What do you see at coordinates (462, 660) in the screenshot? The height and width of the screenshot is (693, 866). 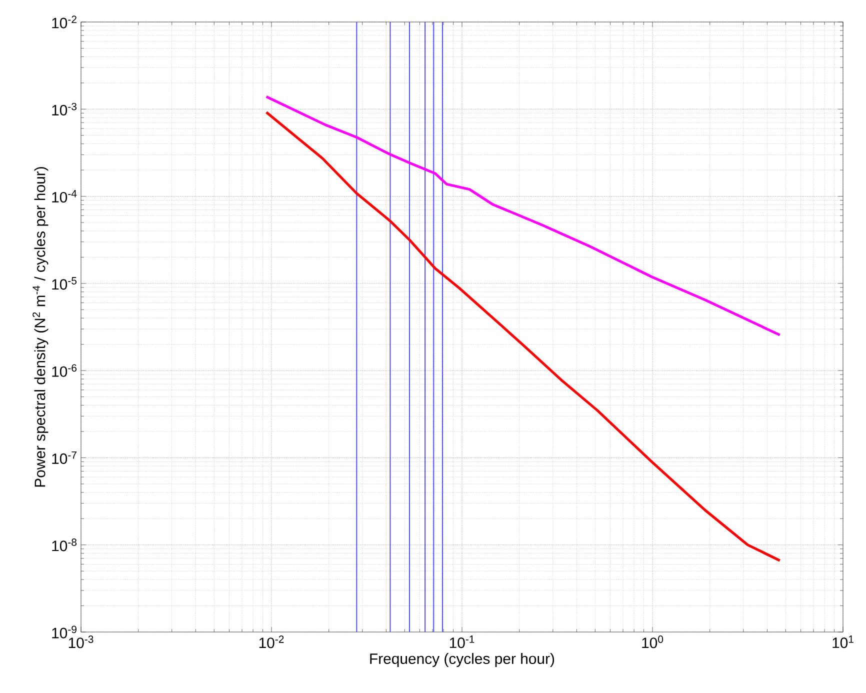 I see `x-axis-title: Frequency (cycles per hour)` at bounding box center [462, 660].